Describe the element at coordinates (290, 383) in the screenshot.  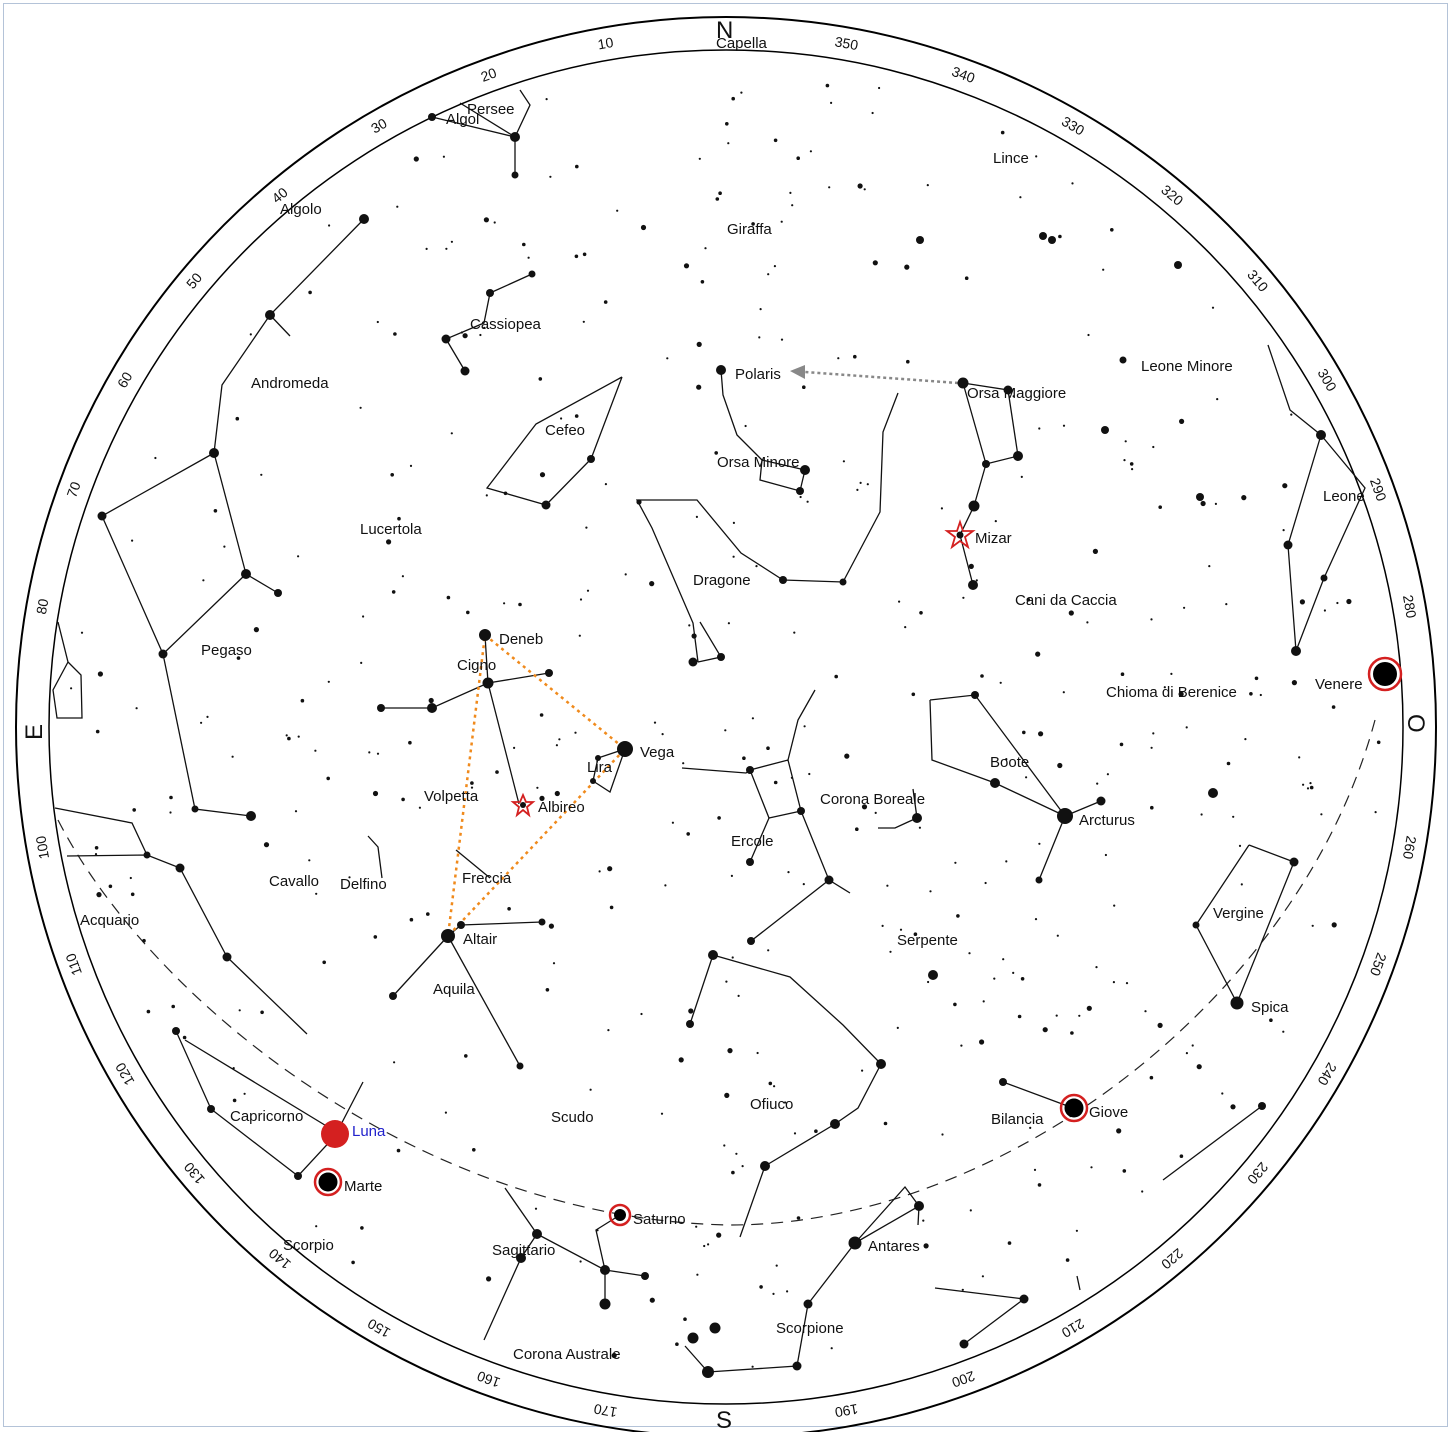
I see `label-andromeda: Andromeda` at that location.